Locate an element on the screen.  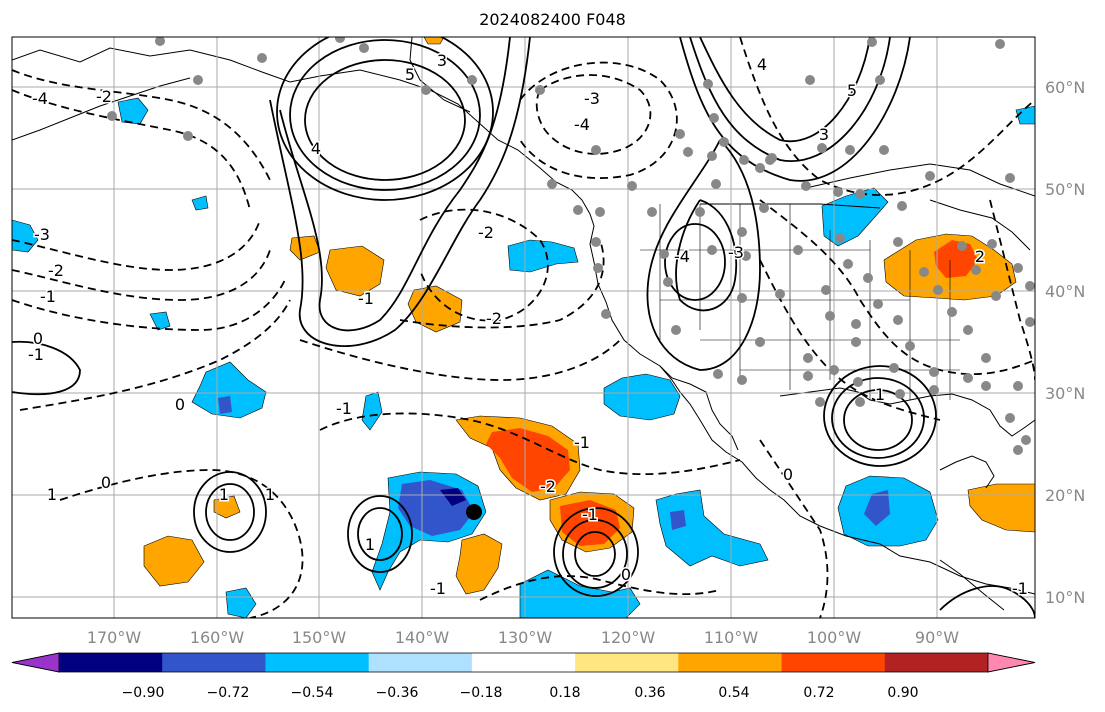
contour-label: 2 is located at coordinates (980, 256).